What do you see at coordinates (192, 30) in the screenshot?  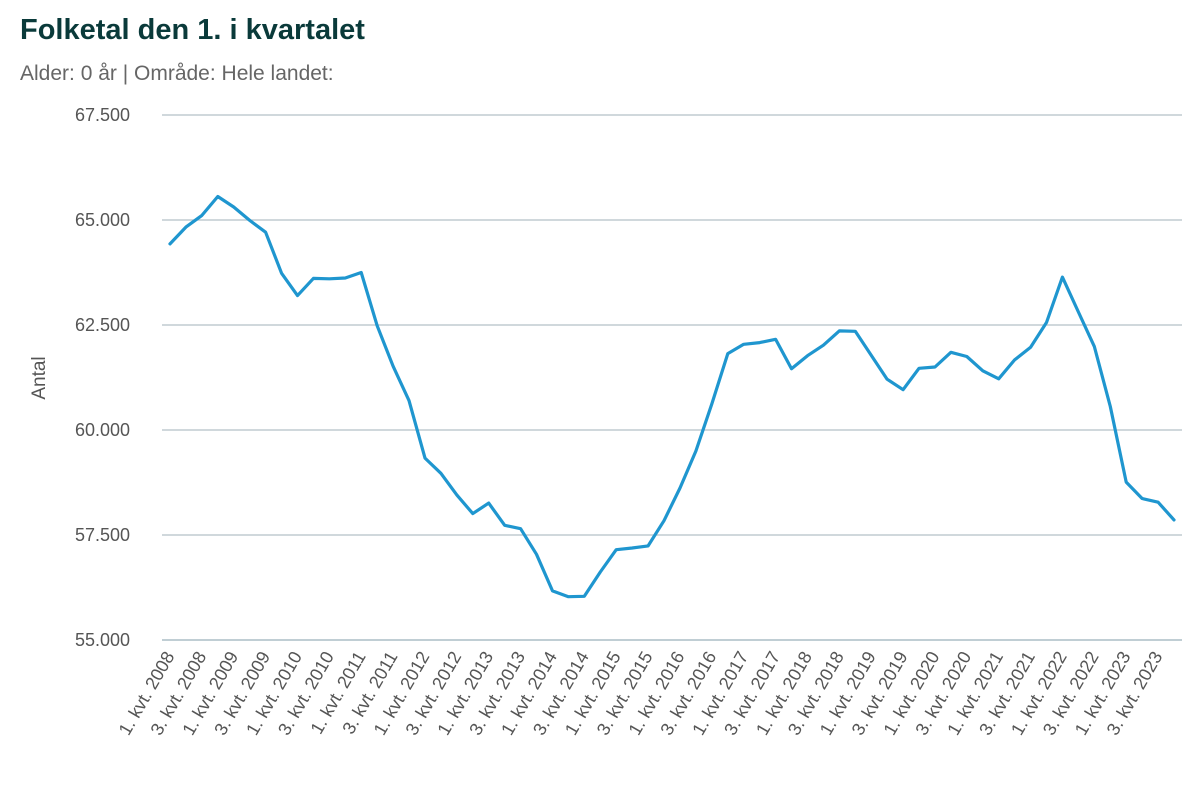 I see `chart-title: Folketal den 1. i kvartalet` at bounding box center [192, 30].